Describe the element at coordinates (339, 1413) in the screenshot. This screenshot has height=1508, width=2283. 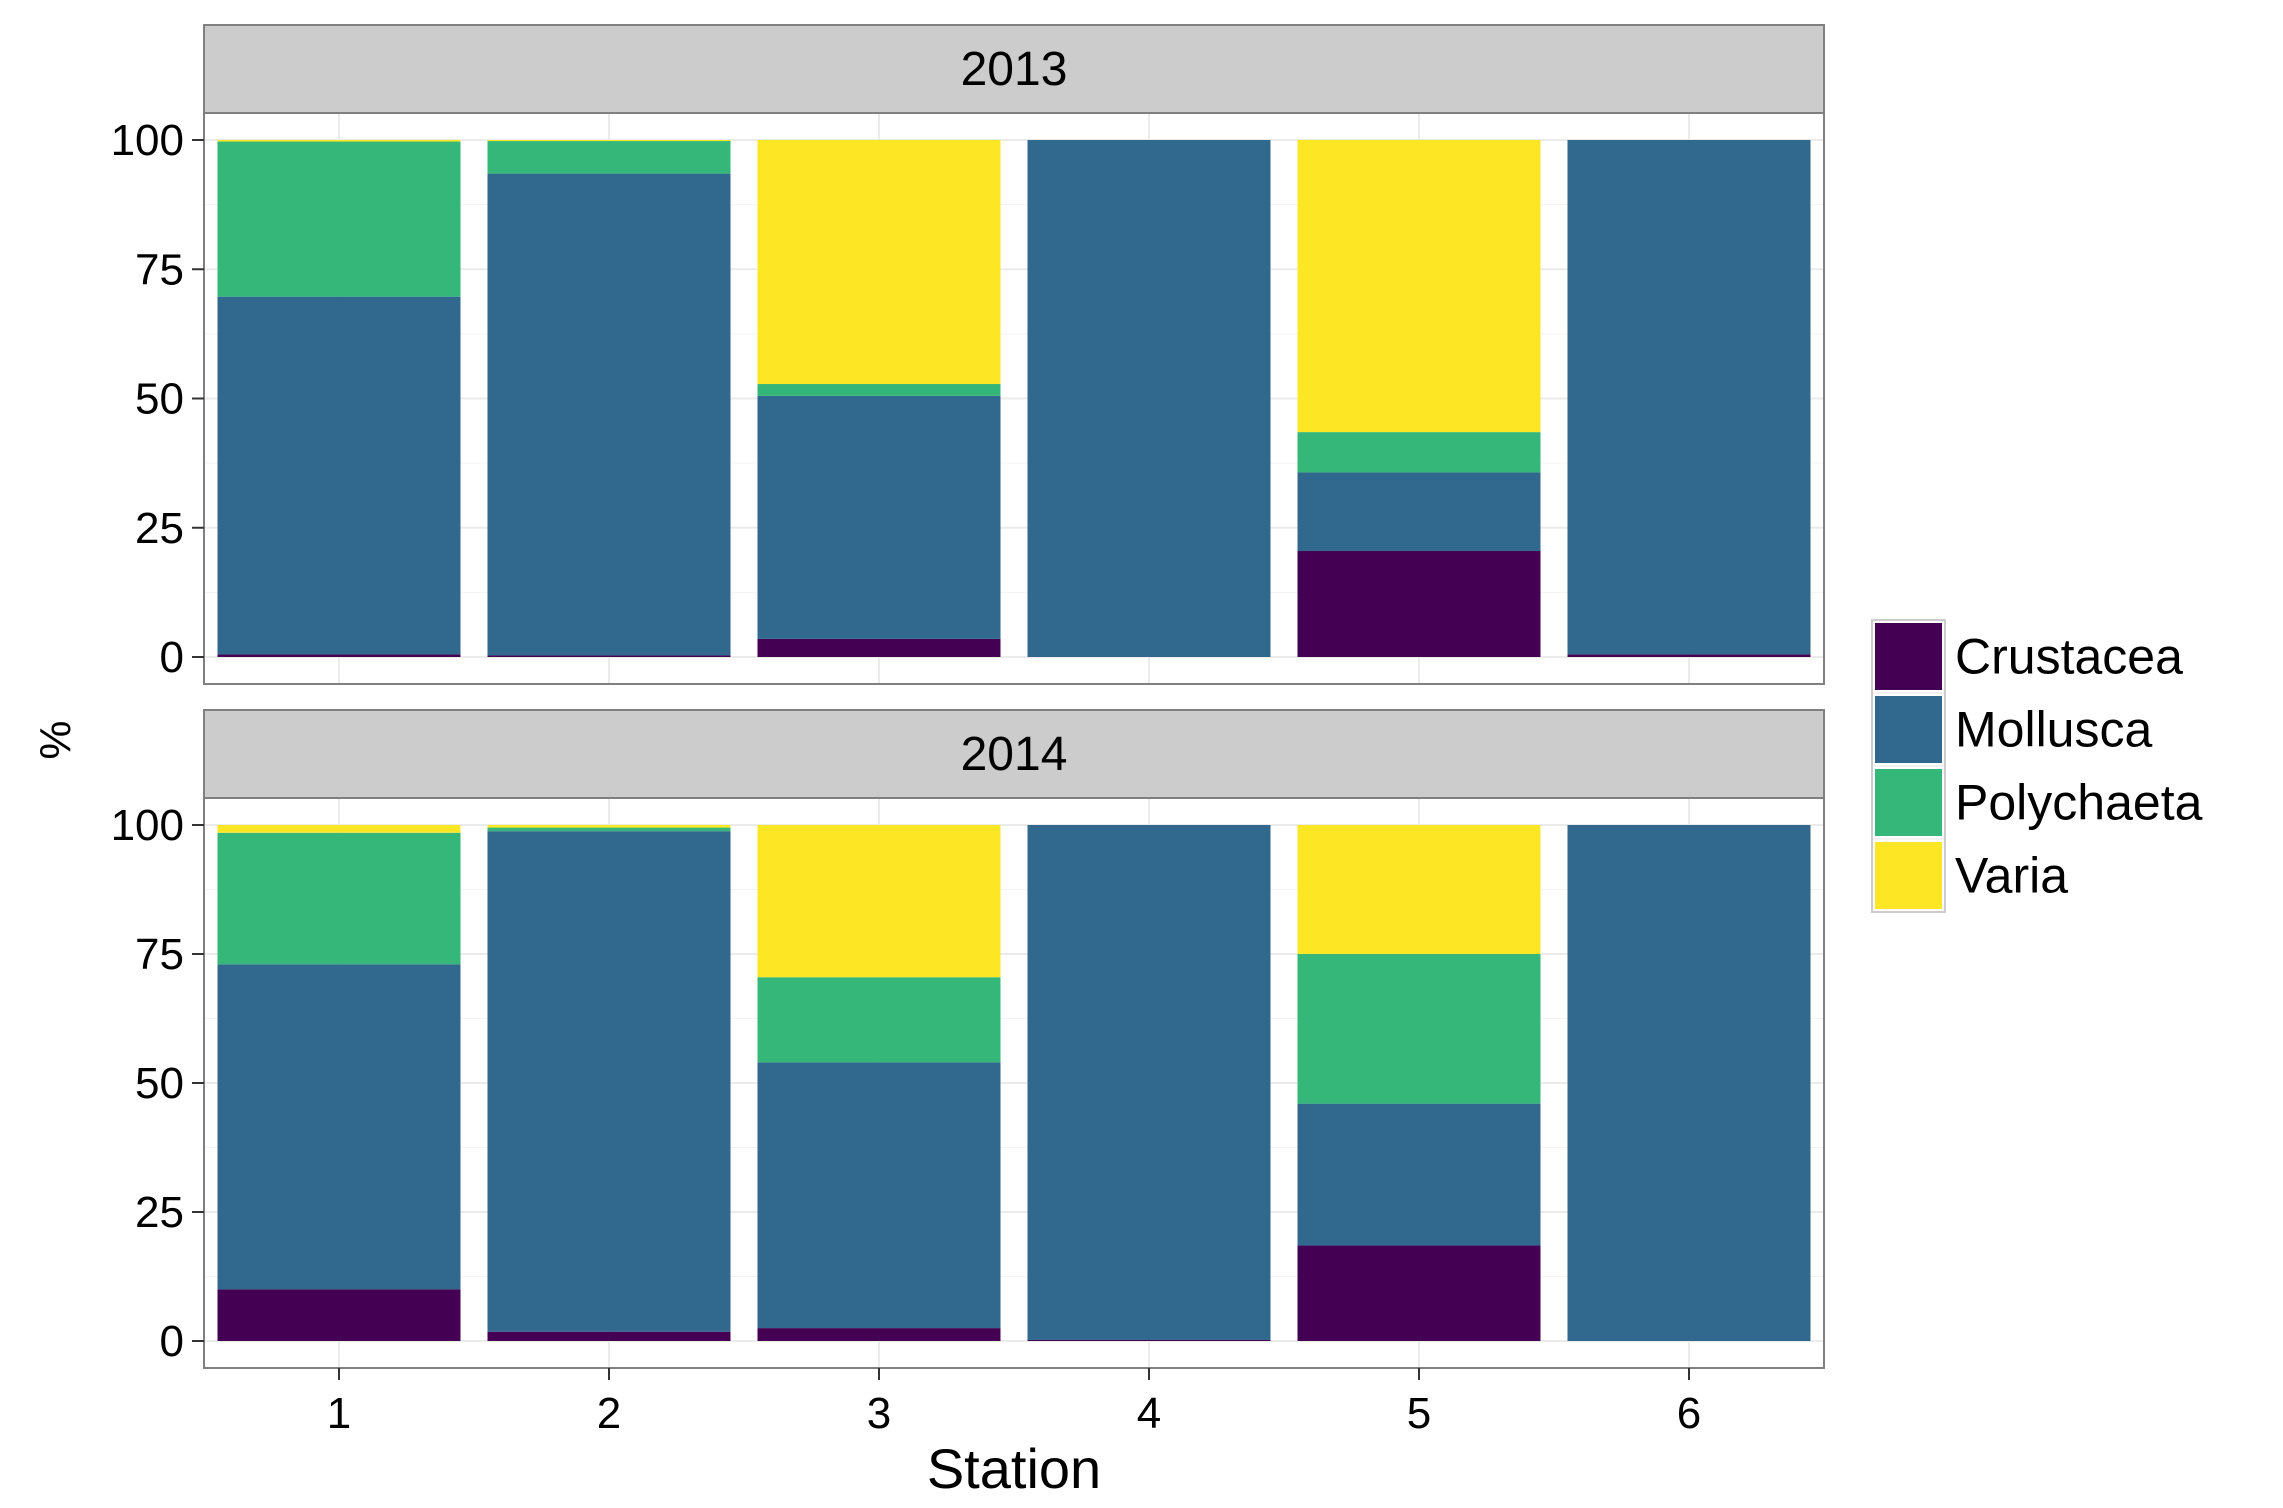
I see `x-tick-label: 1` at that location.